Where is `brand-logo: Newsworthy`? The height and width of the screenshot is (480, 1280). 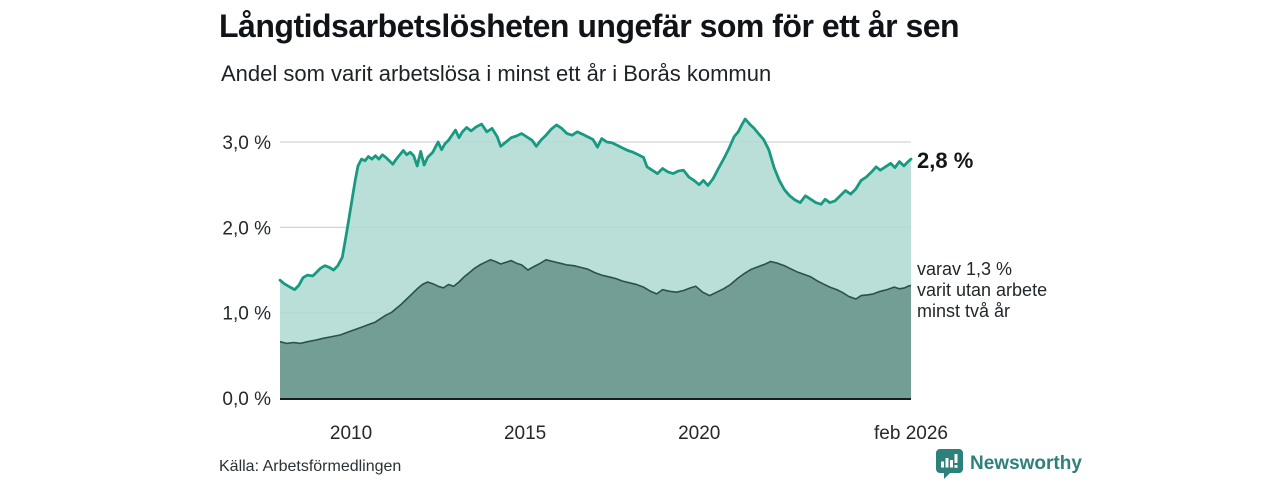
brand-logo: Newsworthy is located at coordinates (1009, 464).